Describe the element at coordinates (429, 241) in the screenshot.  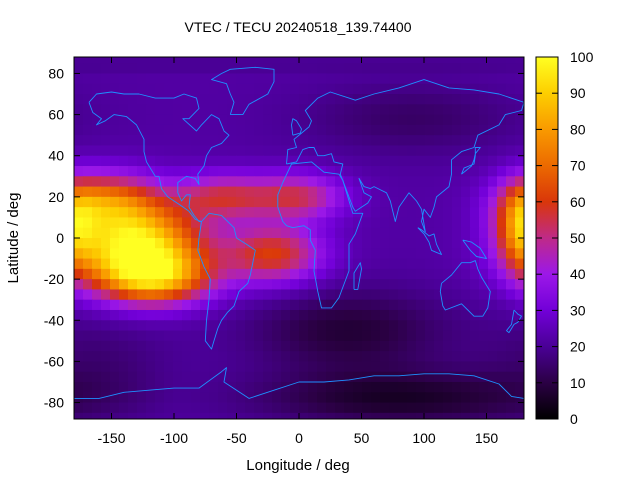
I see `coastline-indonesia` at that location.